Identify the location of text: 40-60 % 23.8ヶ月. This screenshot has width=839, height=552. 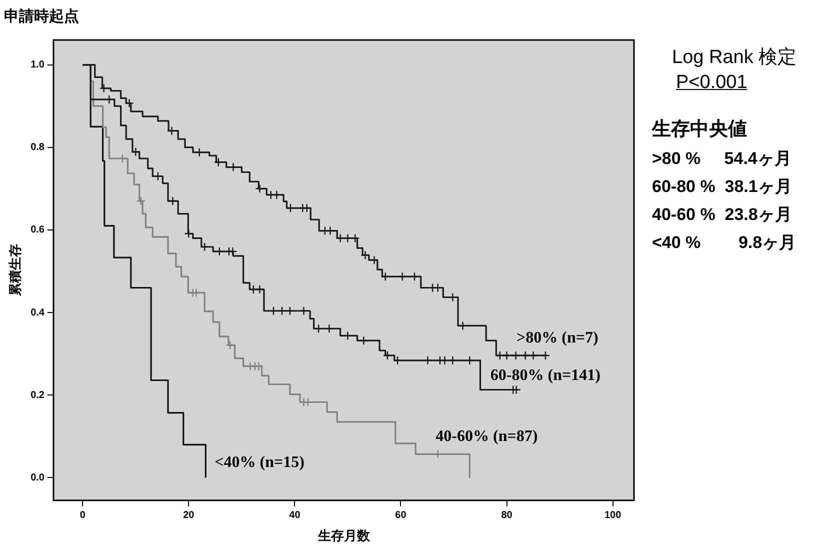
(722, 215).